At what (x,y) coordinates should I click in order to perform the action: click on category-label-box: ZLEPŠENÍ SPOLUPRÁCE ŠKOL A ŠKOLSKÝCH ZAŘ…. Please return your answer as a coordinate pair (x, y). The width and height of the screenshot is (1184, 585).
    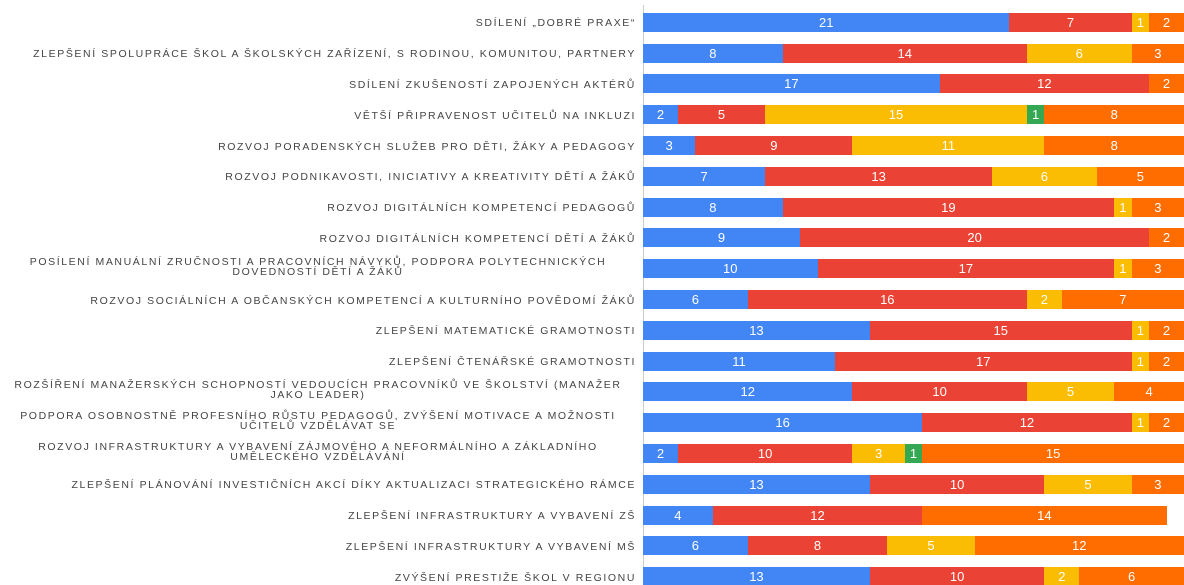
    Looking at the image, I should click on (318, 53).